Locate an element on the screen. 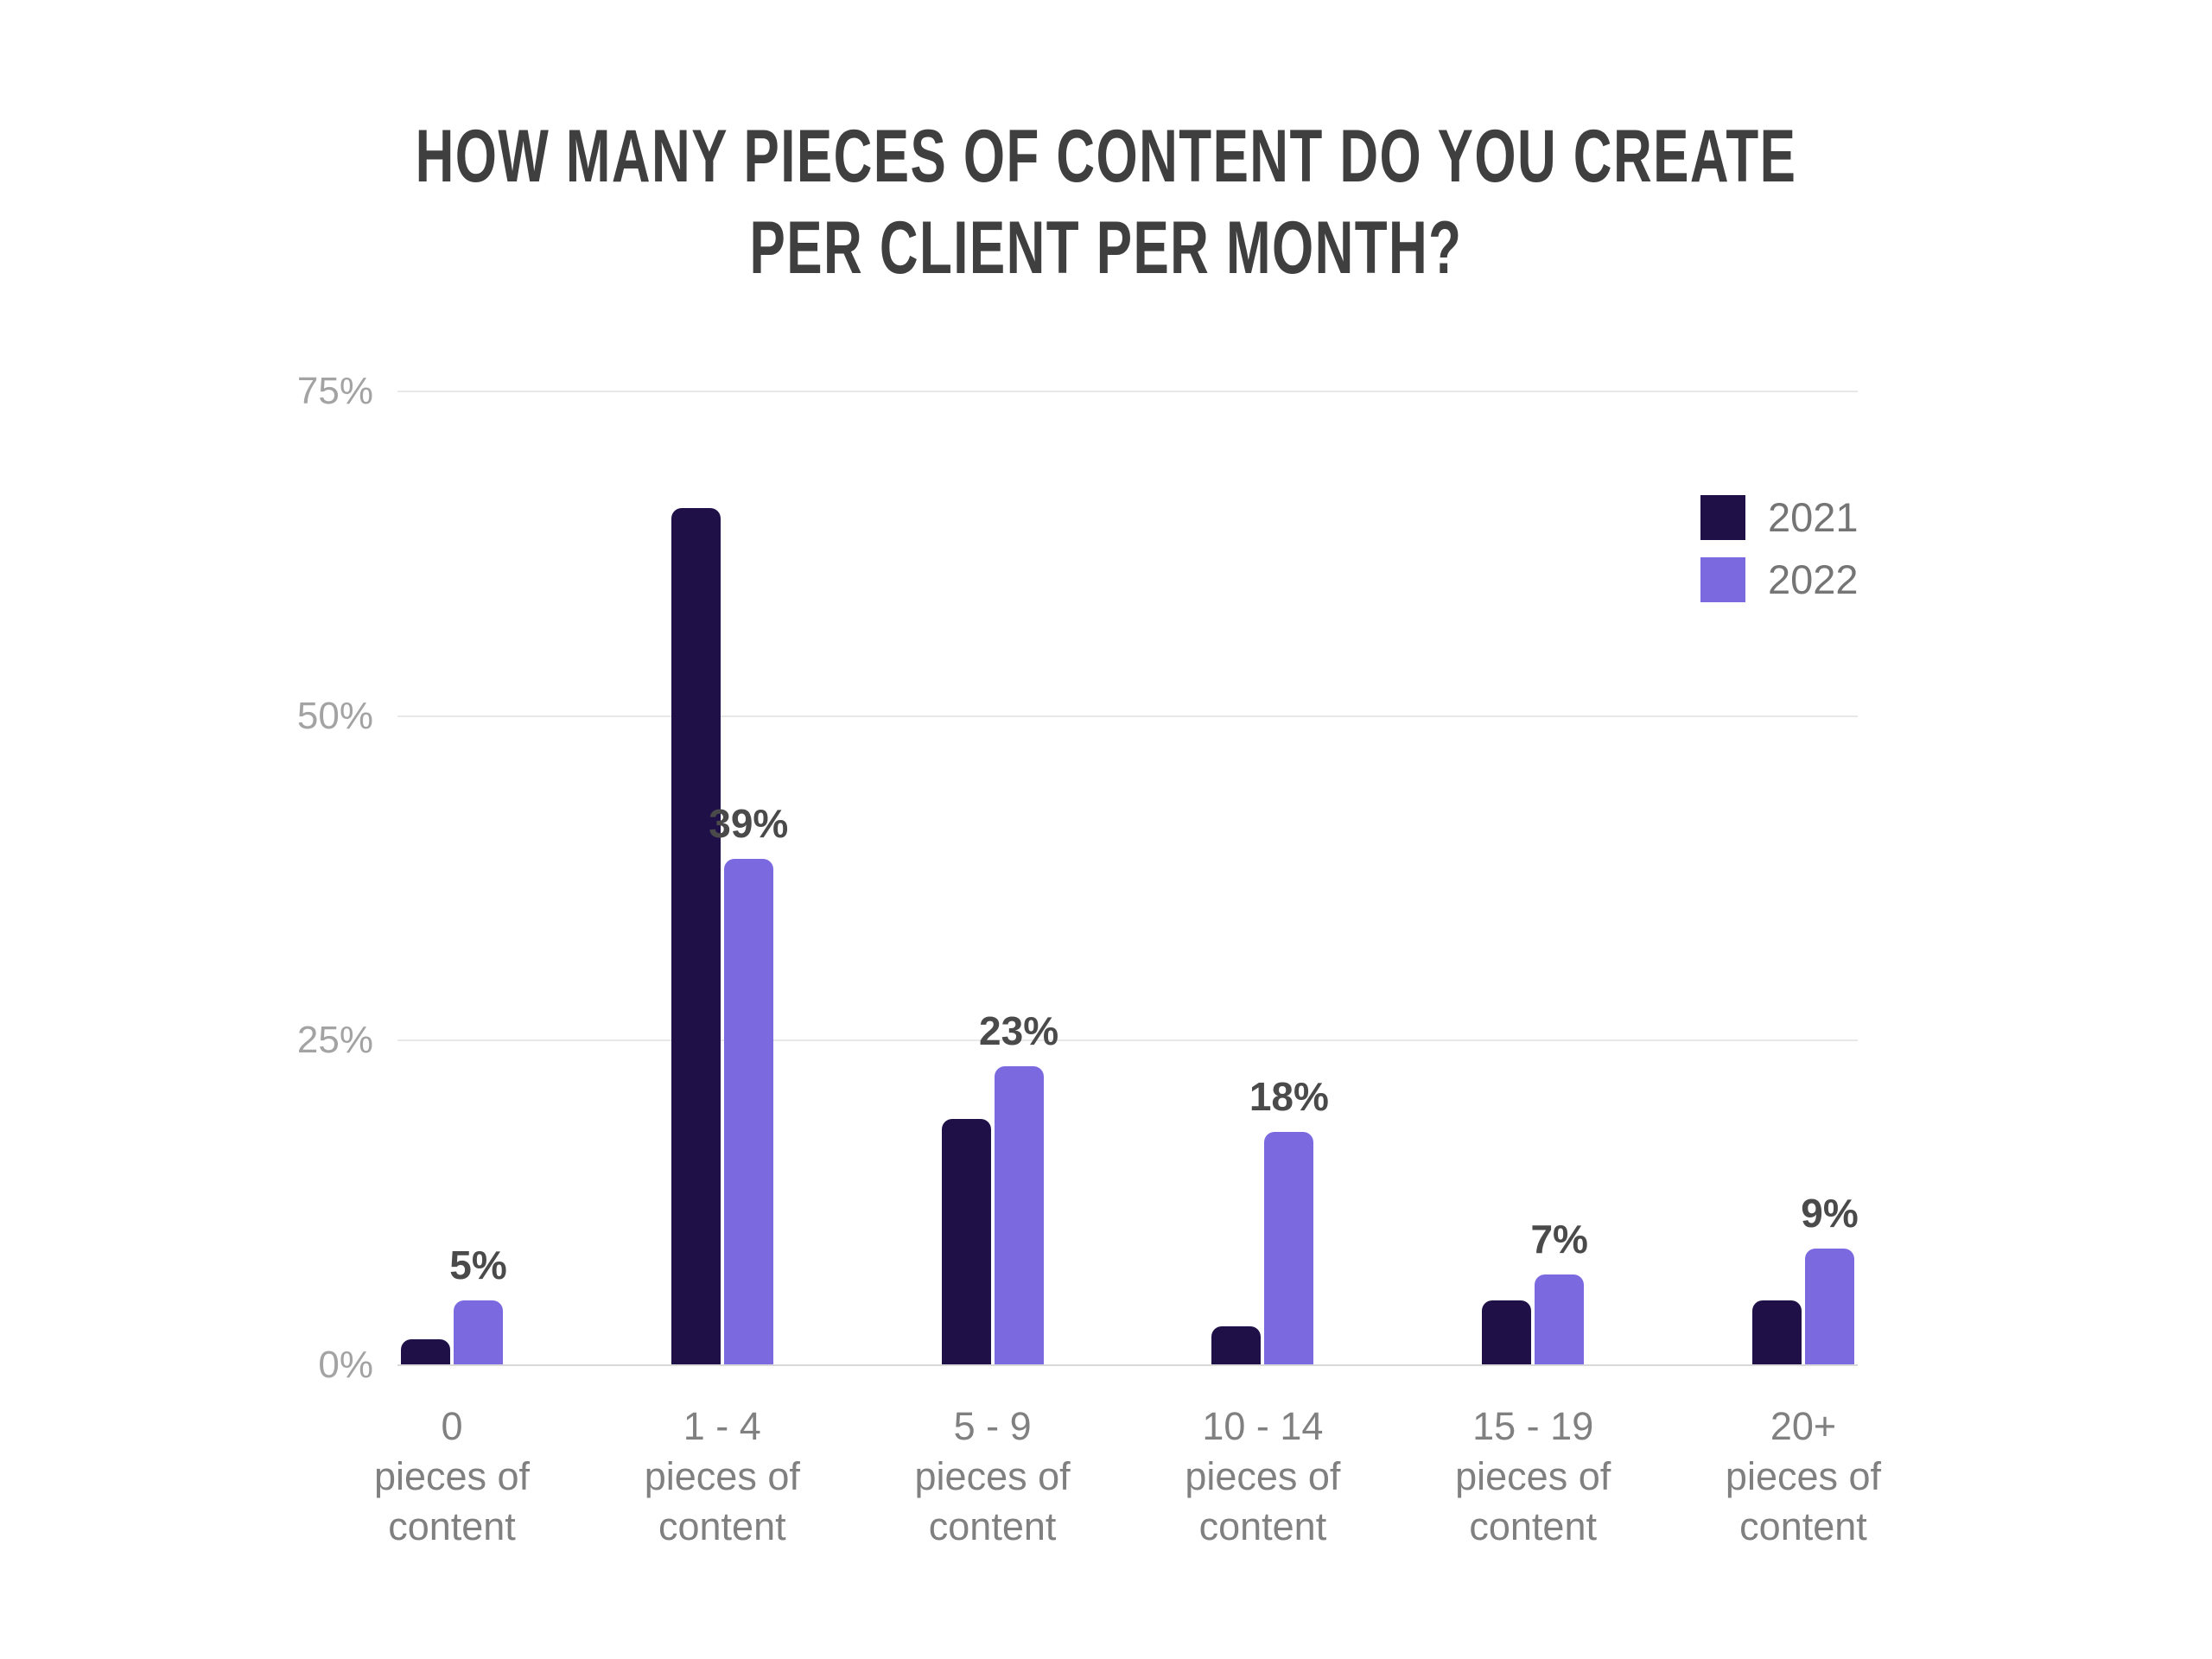 Image resolution: width=2212 pixels, height=1659 pixels. data-label-2022-0: 5% is located at coordinates (478, 1264).